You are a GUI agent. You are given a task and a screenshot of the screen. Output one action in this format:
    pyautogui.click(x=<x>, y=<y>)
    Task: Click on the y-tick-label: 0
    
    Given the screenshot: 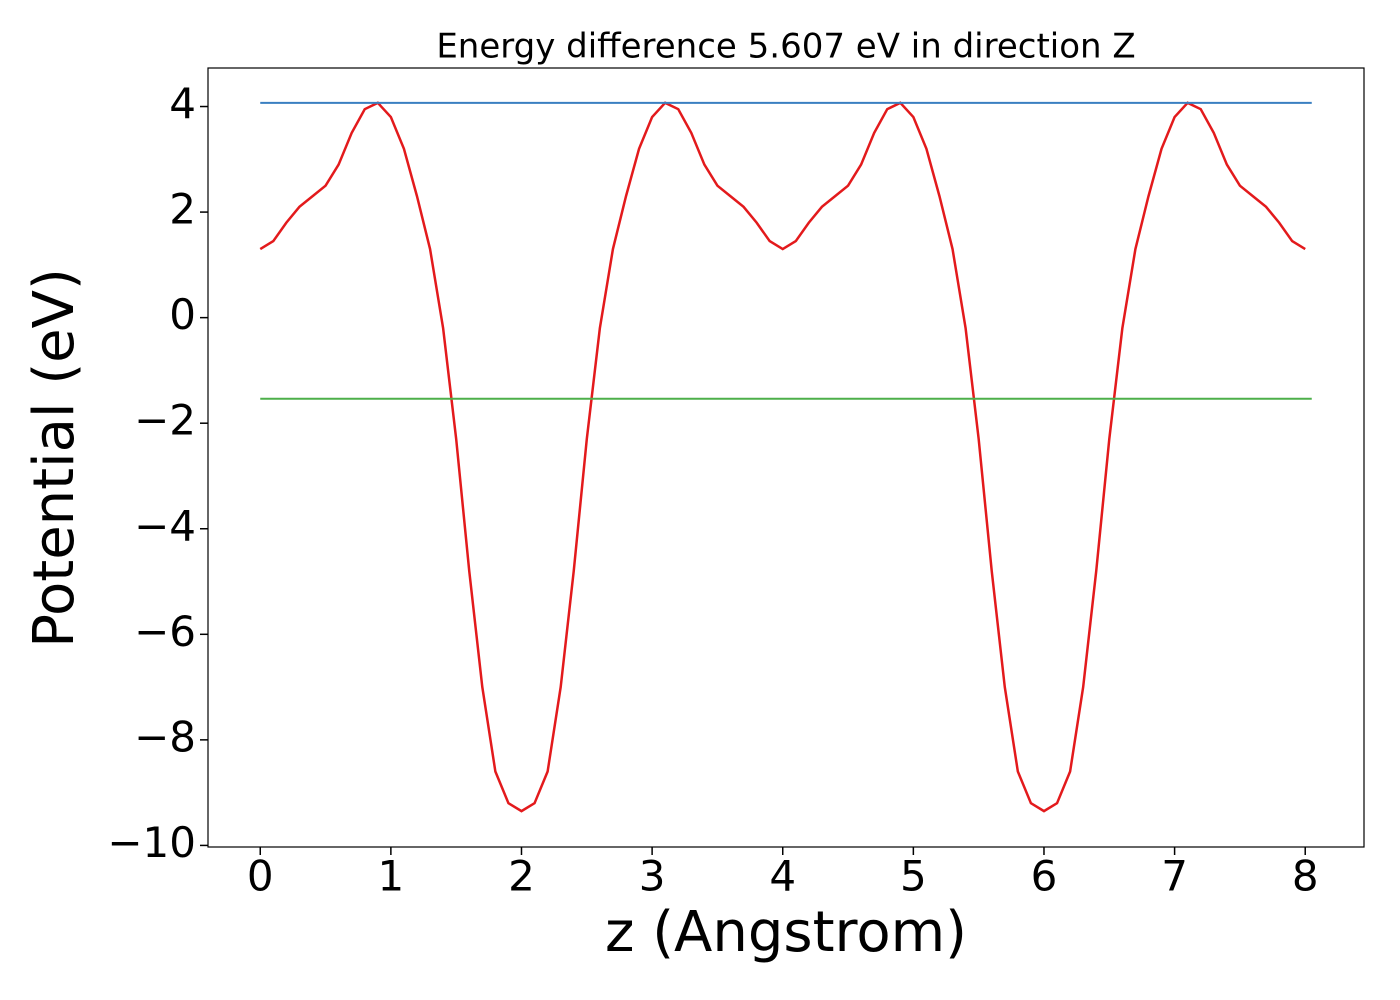 What is the action you would take?
    pyautogui.click(x=182, y=314)
    